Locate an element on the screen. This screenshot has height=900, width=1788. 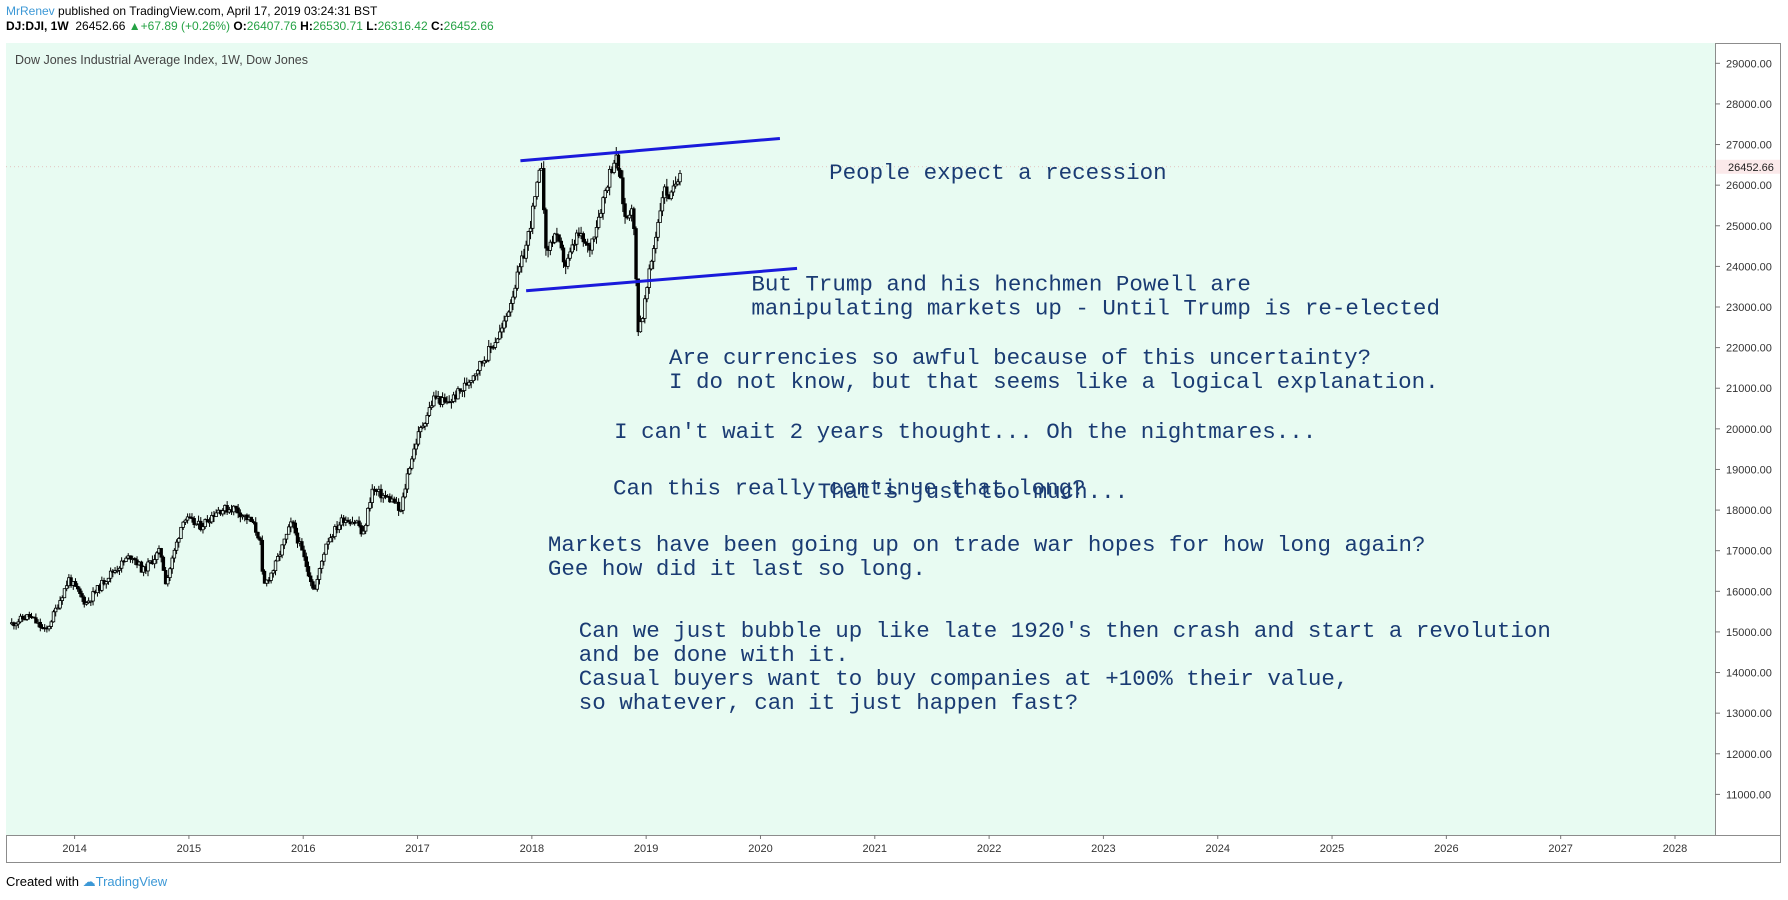
y-tick-label: 22000.00 is located at coordinates (1749, 349).